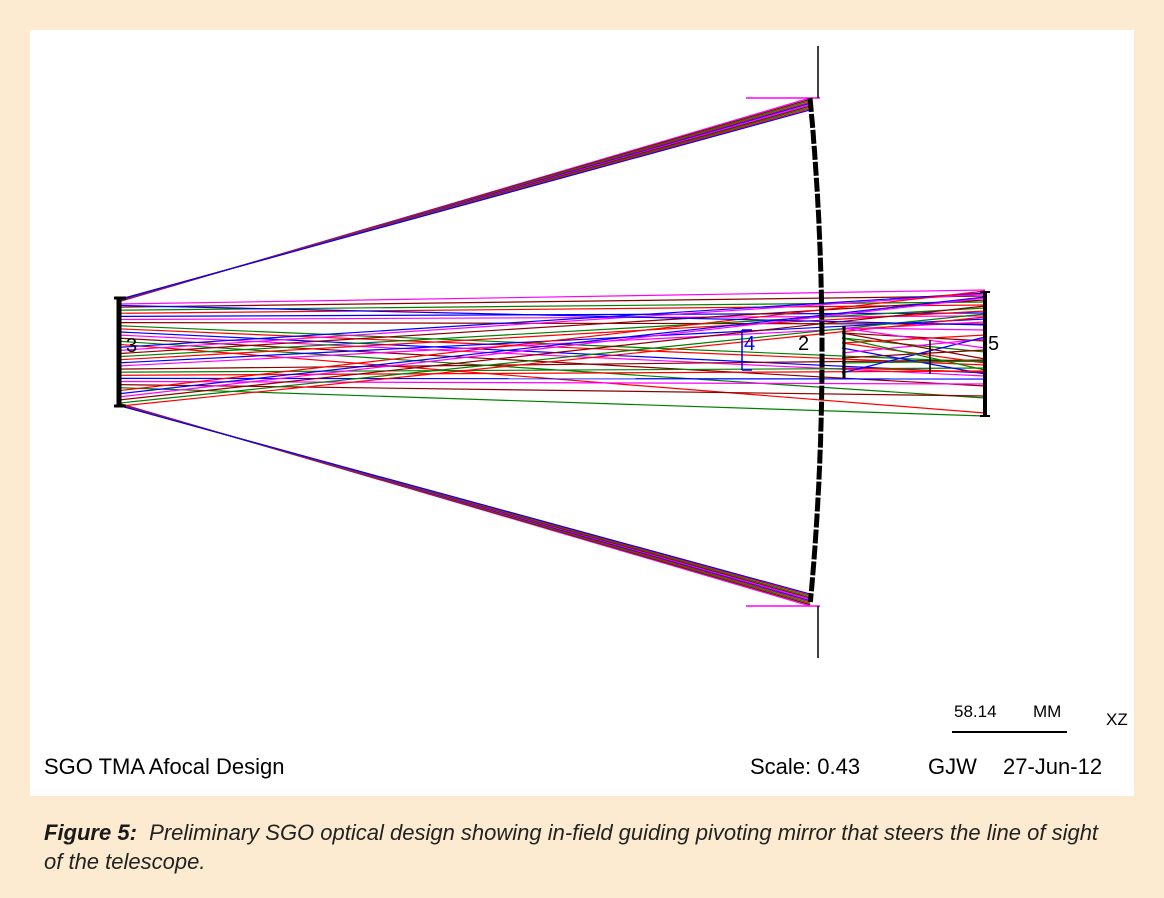  Describe the element at coordinates (90, 832) in the screenshot. I see `figure-label: Figure 5:` at that location.